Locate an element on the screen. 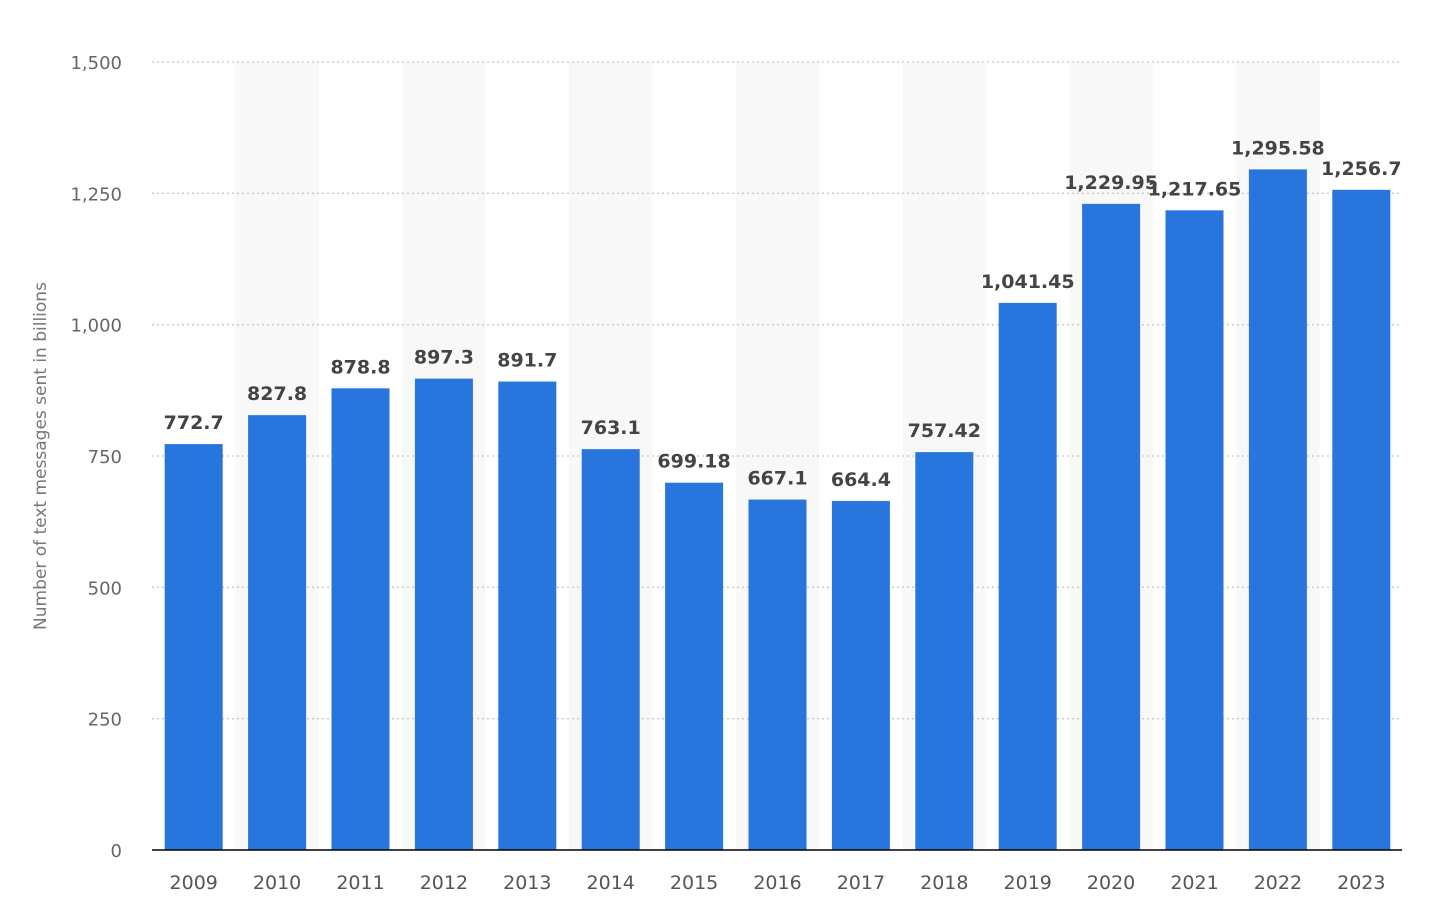 The width and height of the screenshot is (1432, 908). data-label-2017: 664.4 is located at coordinates (861, 480).